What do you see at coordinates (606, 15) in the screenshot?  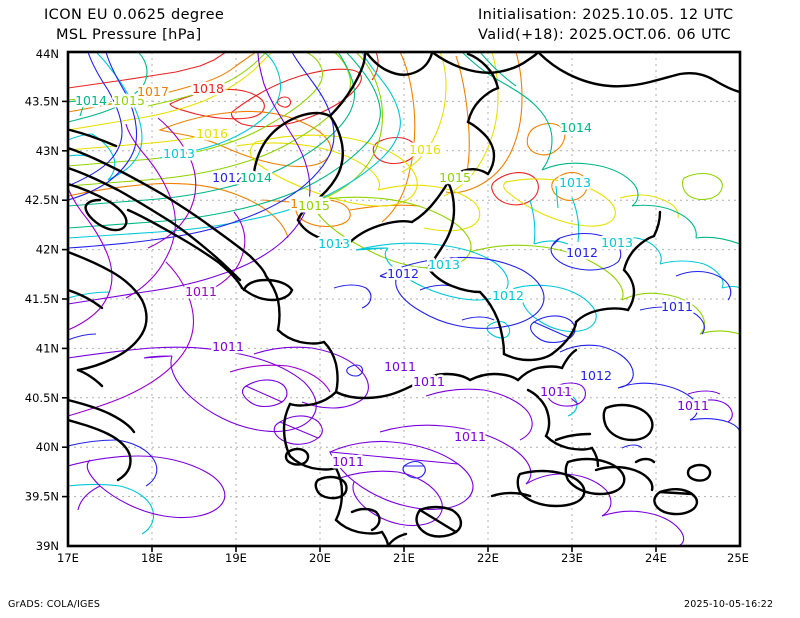 I see `initialisation-time: Initialisation: 2025.10.05. 12 UTC` at bounding box center [606, 15].